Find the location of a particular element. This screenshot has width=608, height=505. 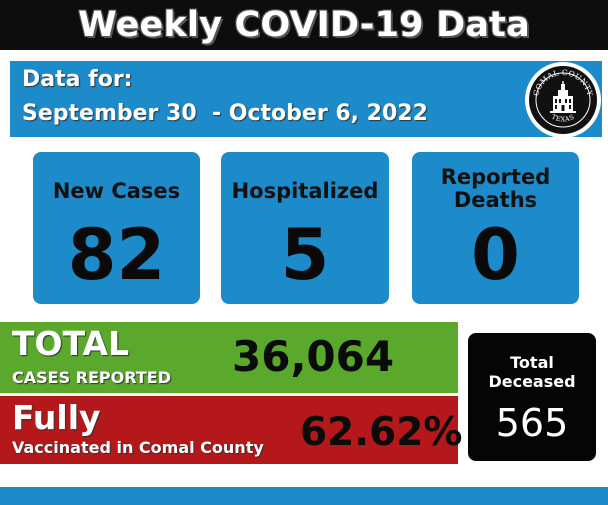

total-deceased-label-line1: Total is located at coordinates (532, 362).